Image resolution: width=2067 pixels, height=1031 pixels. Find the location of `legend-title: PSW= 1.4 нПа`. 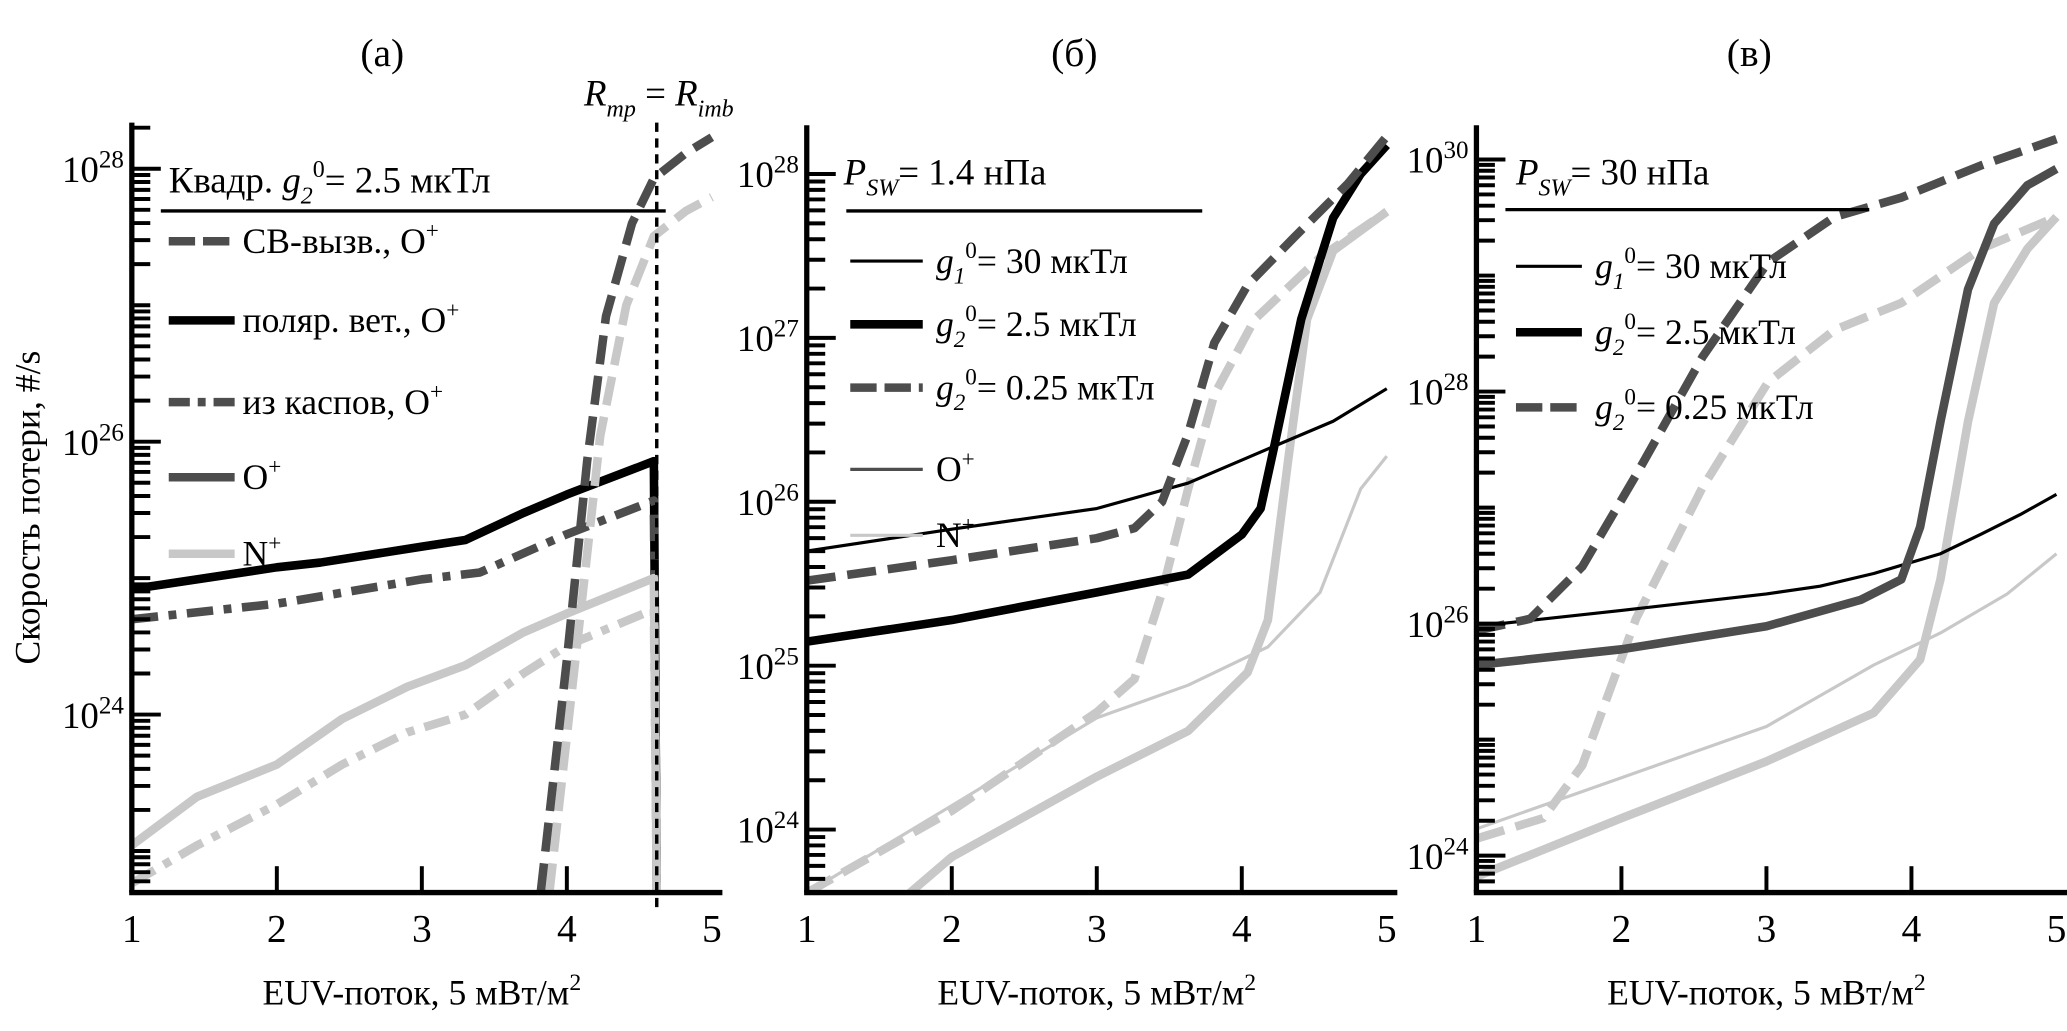

legend-title: PSW= 1.4 нПа is located at coordinates (945, 177).